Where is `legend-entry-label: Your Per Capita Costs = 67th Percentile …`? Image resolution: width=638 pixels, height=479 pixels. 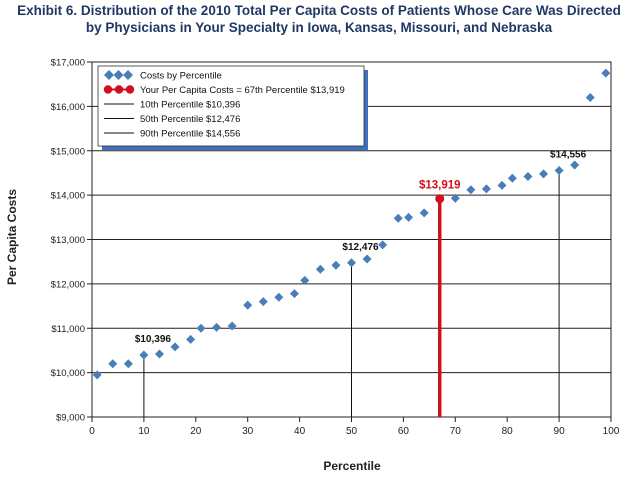 legend-entry-label: Your Per Capita Costs = 67th Percentile … is located at coordinates (242, 90).